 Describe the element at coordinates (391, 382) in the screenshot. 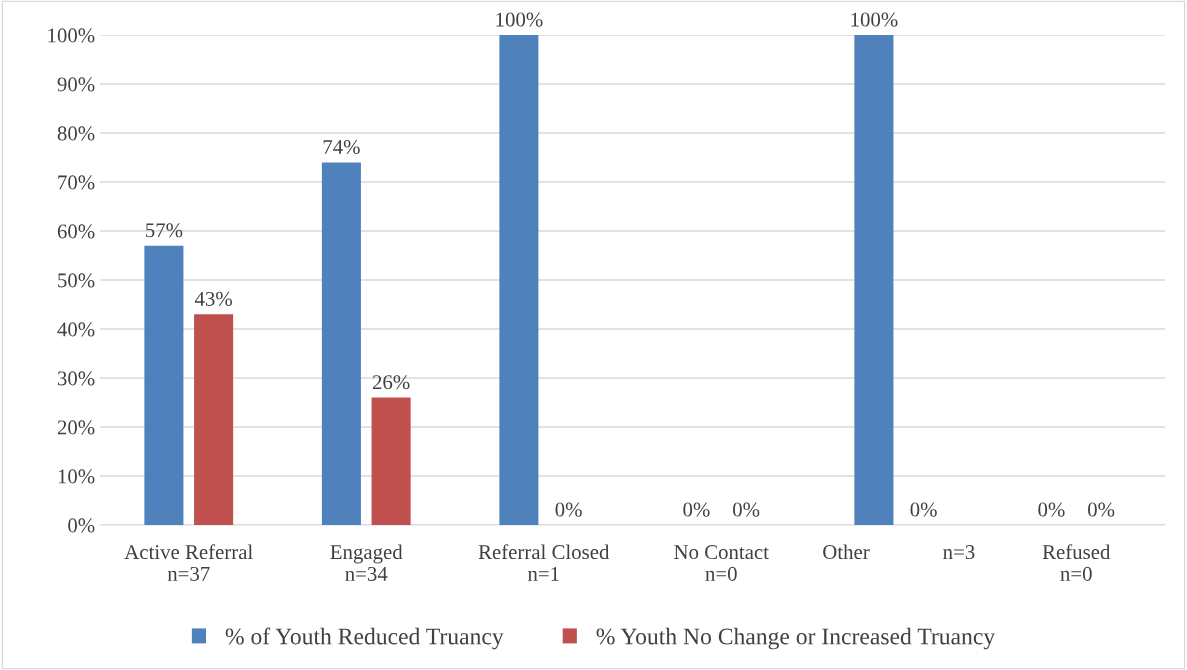

I see `text: 26%` at that location.